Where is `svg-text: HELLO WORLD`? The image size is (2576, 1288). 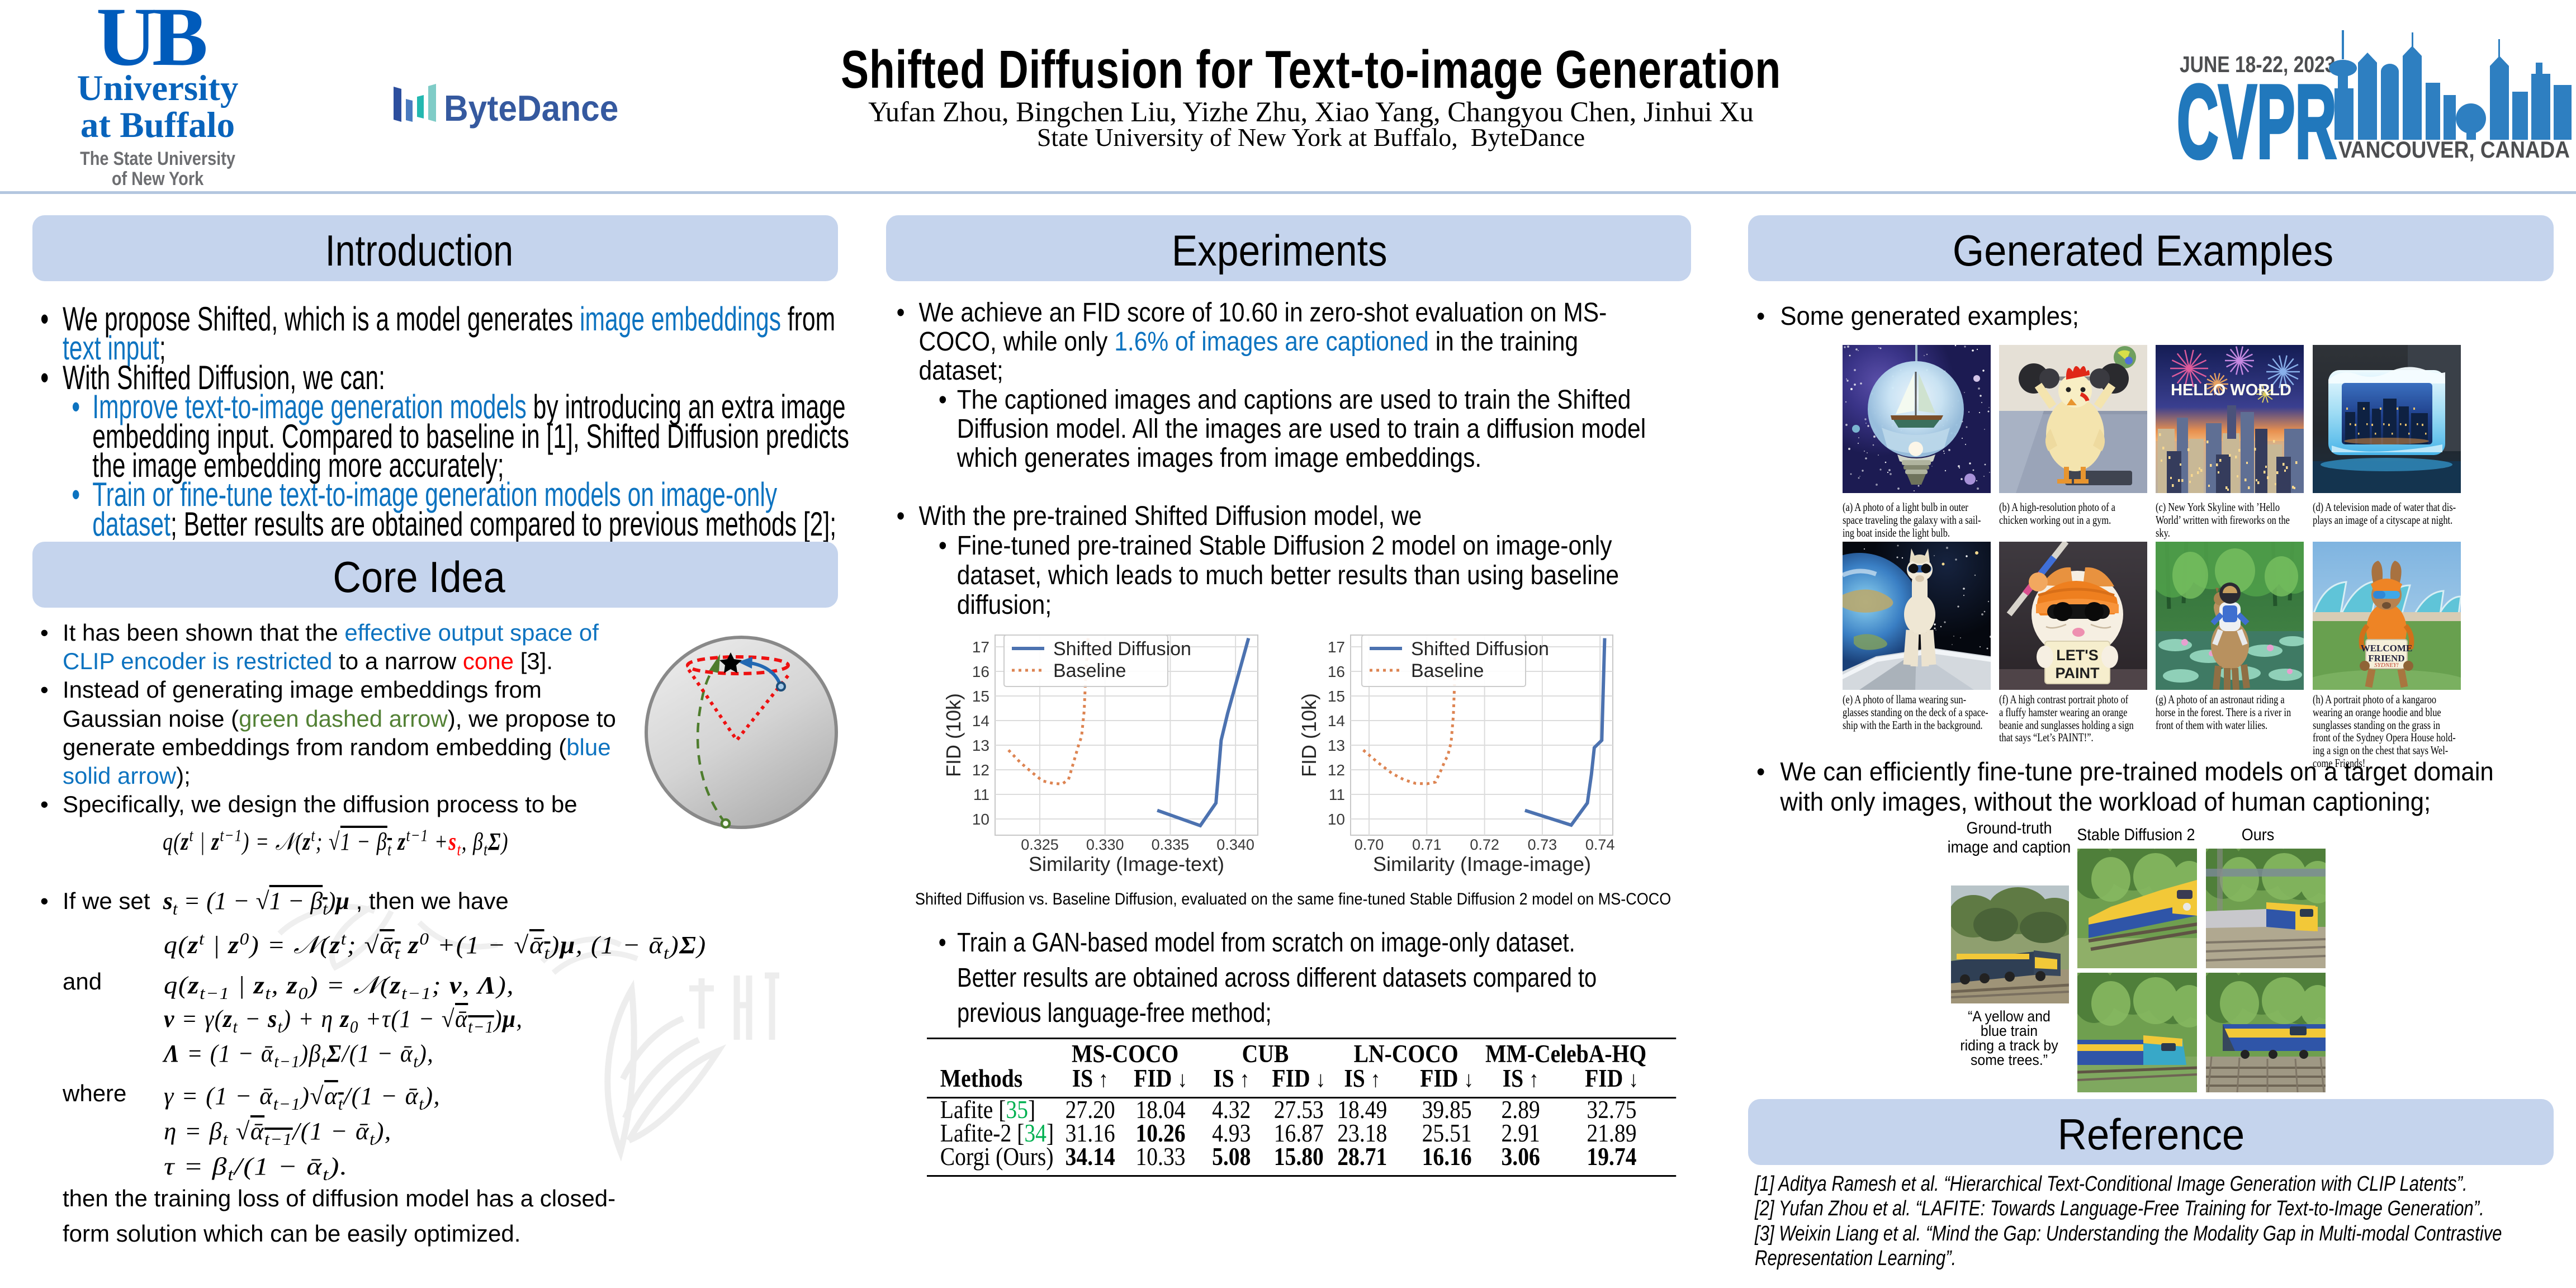
svg-text: HELLO WORLD is located at coordinates (2231, 390).